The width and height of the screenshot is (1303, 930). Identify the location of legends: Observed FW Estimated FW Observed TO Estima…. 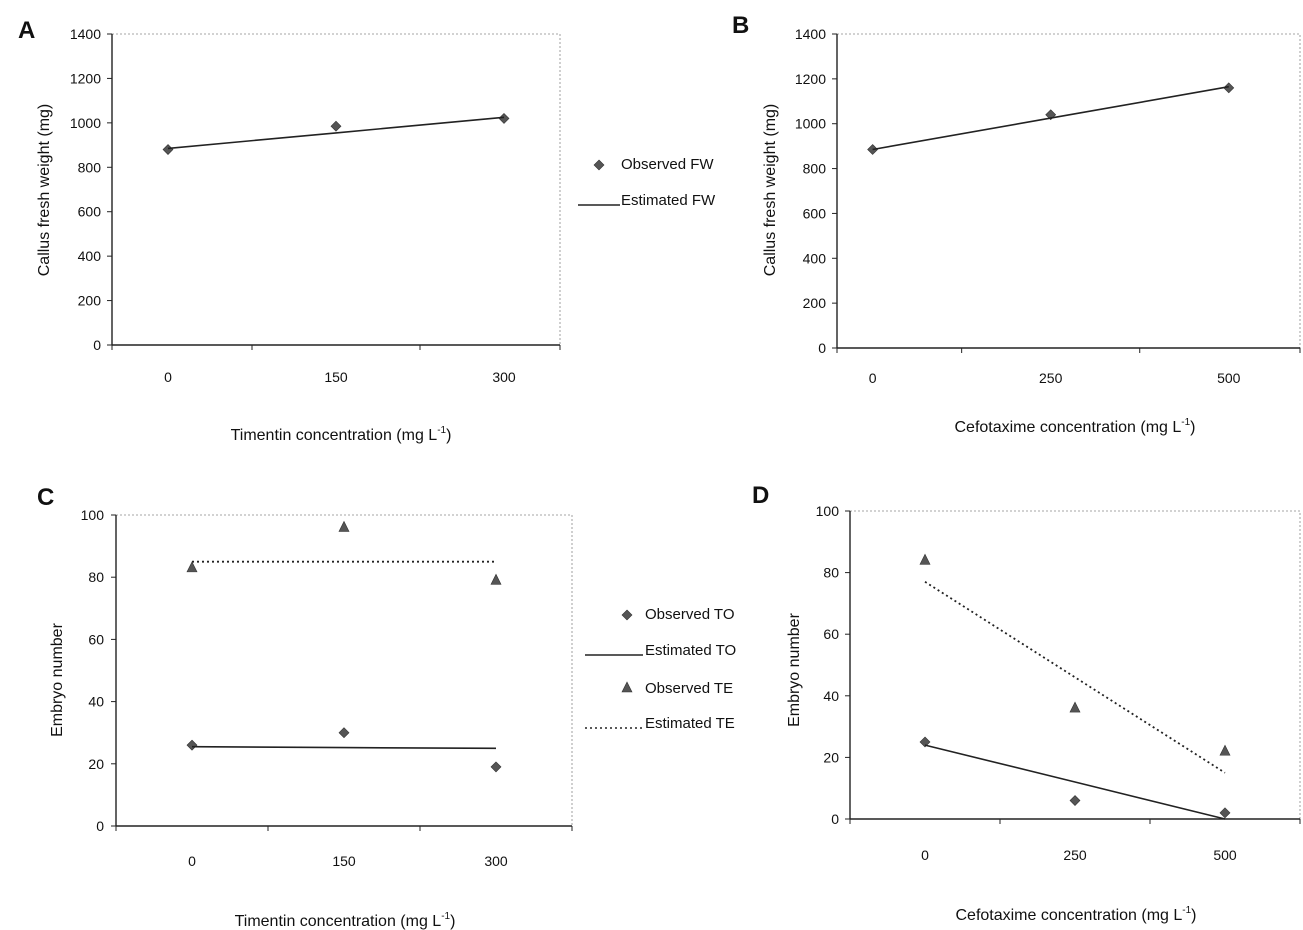
(657, 444).